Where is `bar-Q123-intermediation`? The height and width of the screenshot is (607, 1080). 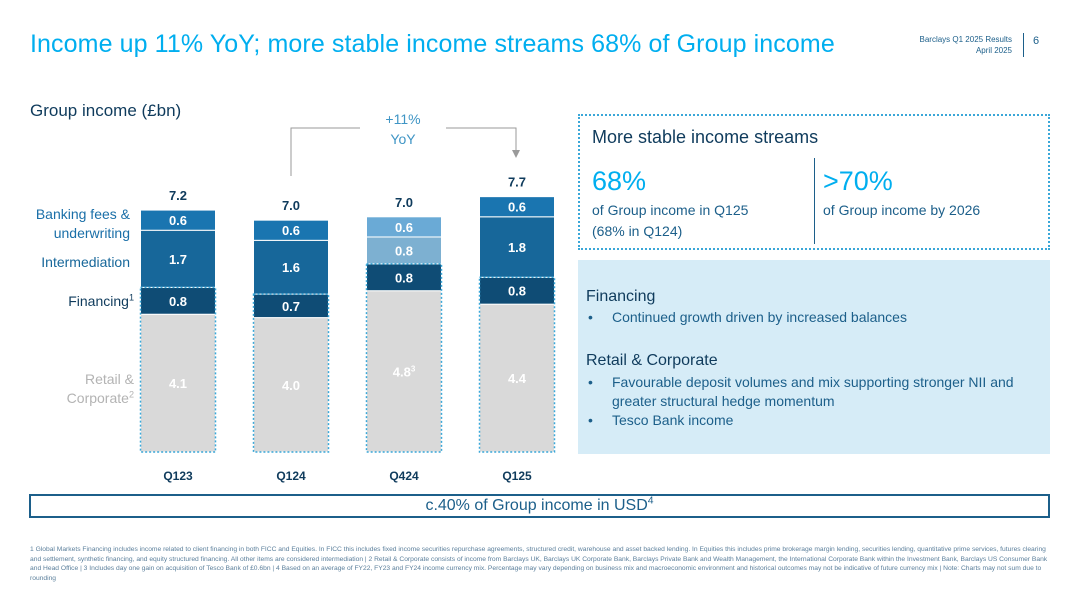
bar-Q123-intermediation is located at coordinates (178, 258).